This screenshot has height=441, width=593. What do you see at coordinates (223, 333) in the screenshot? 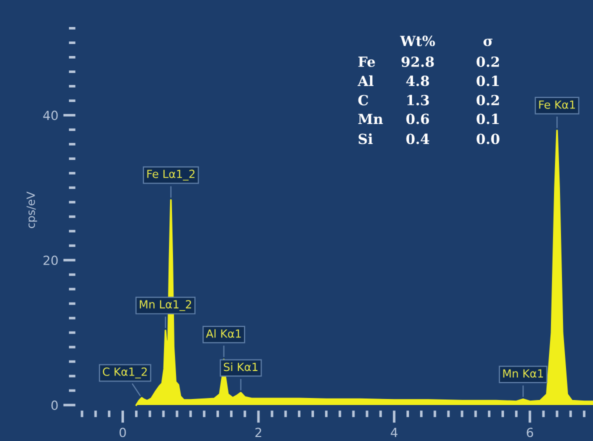
I see `annotation: Al Kα1` at bounding box center [223, 333].